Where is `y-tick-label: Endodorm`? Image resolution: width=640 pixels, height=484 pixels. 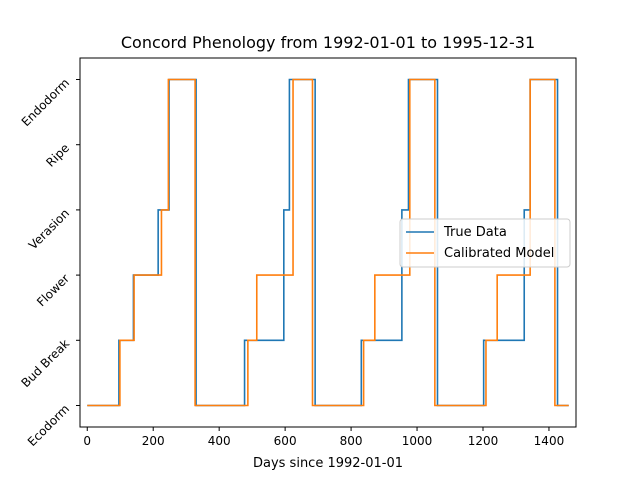
y-tick-label: Endodorm is located at coordinates (45, 102).